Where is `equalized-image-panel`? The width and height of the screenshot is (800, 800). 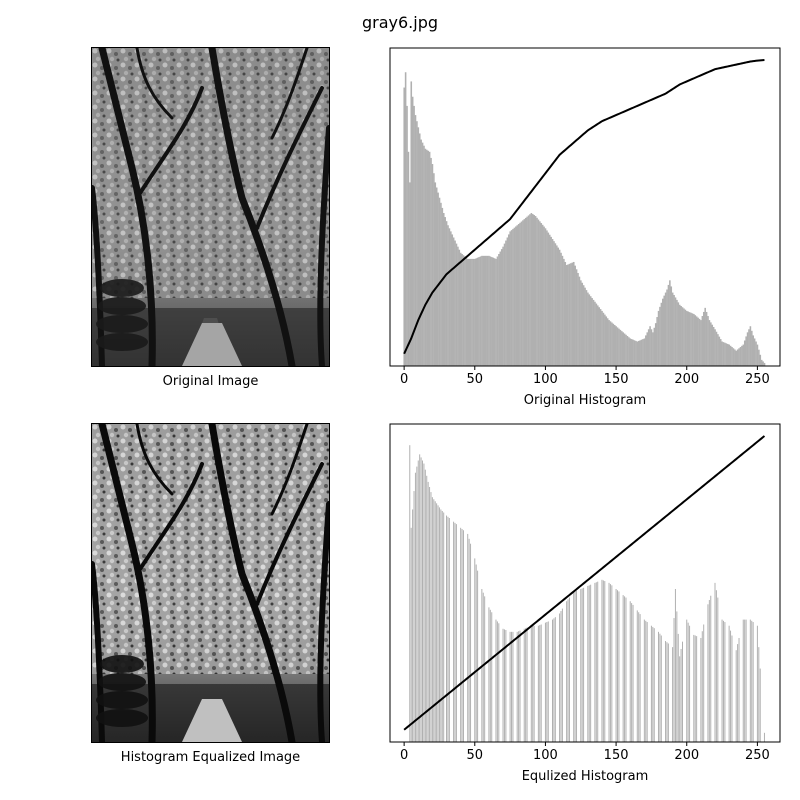
equalized-image-panel is located at coordinates (210, 583).